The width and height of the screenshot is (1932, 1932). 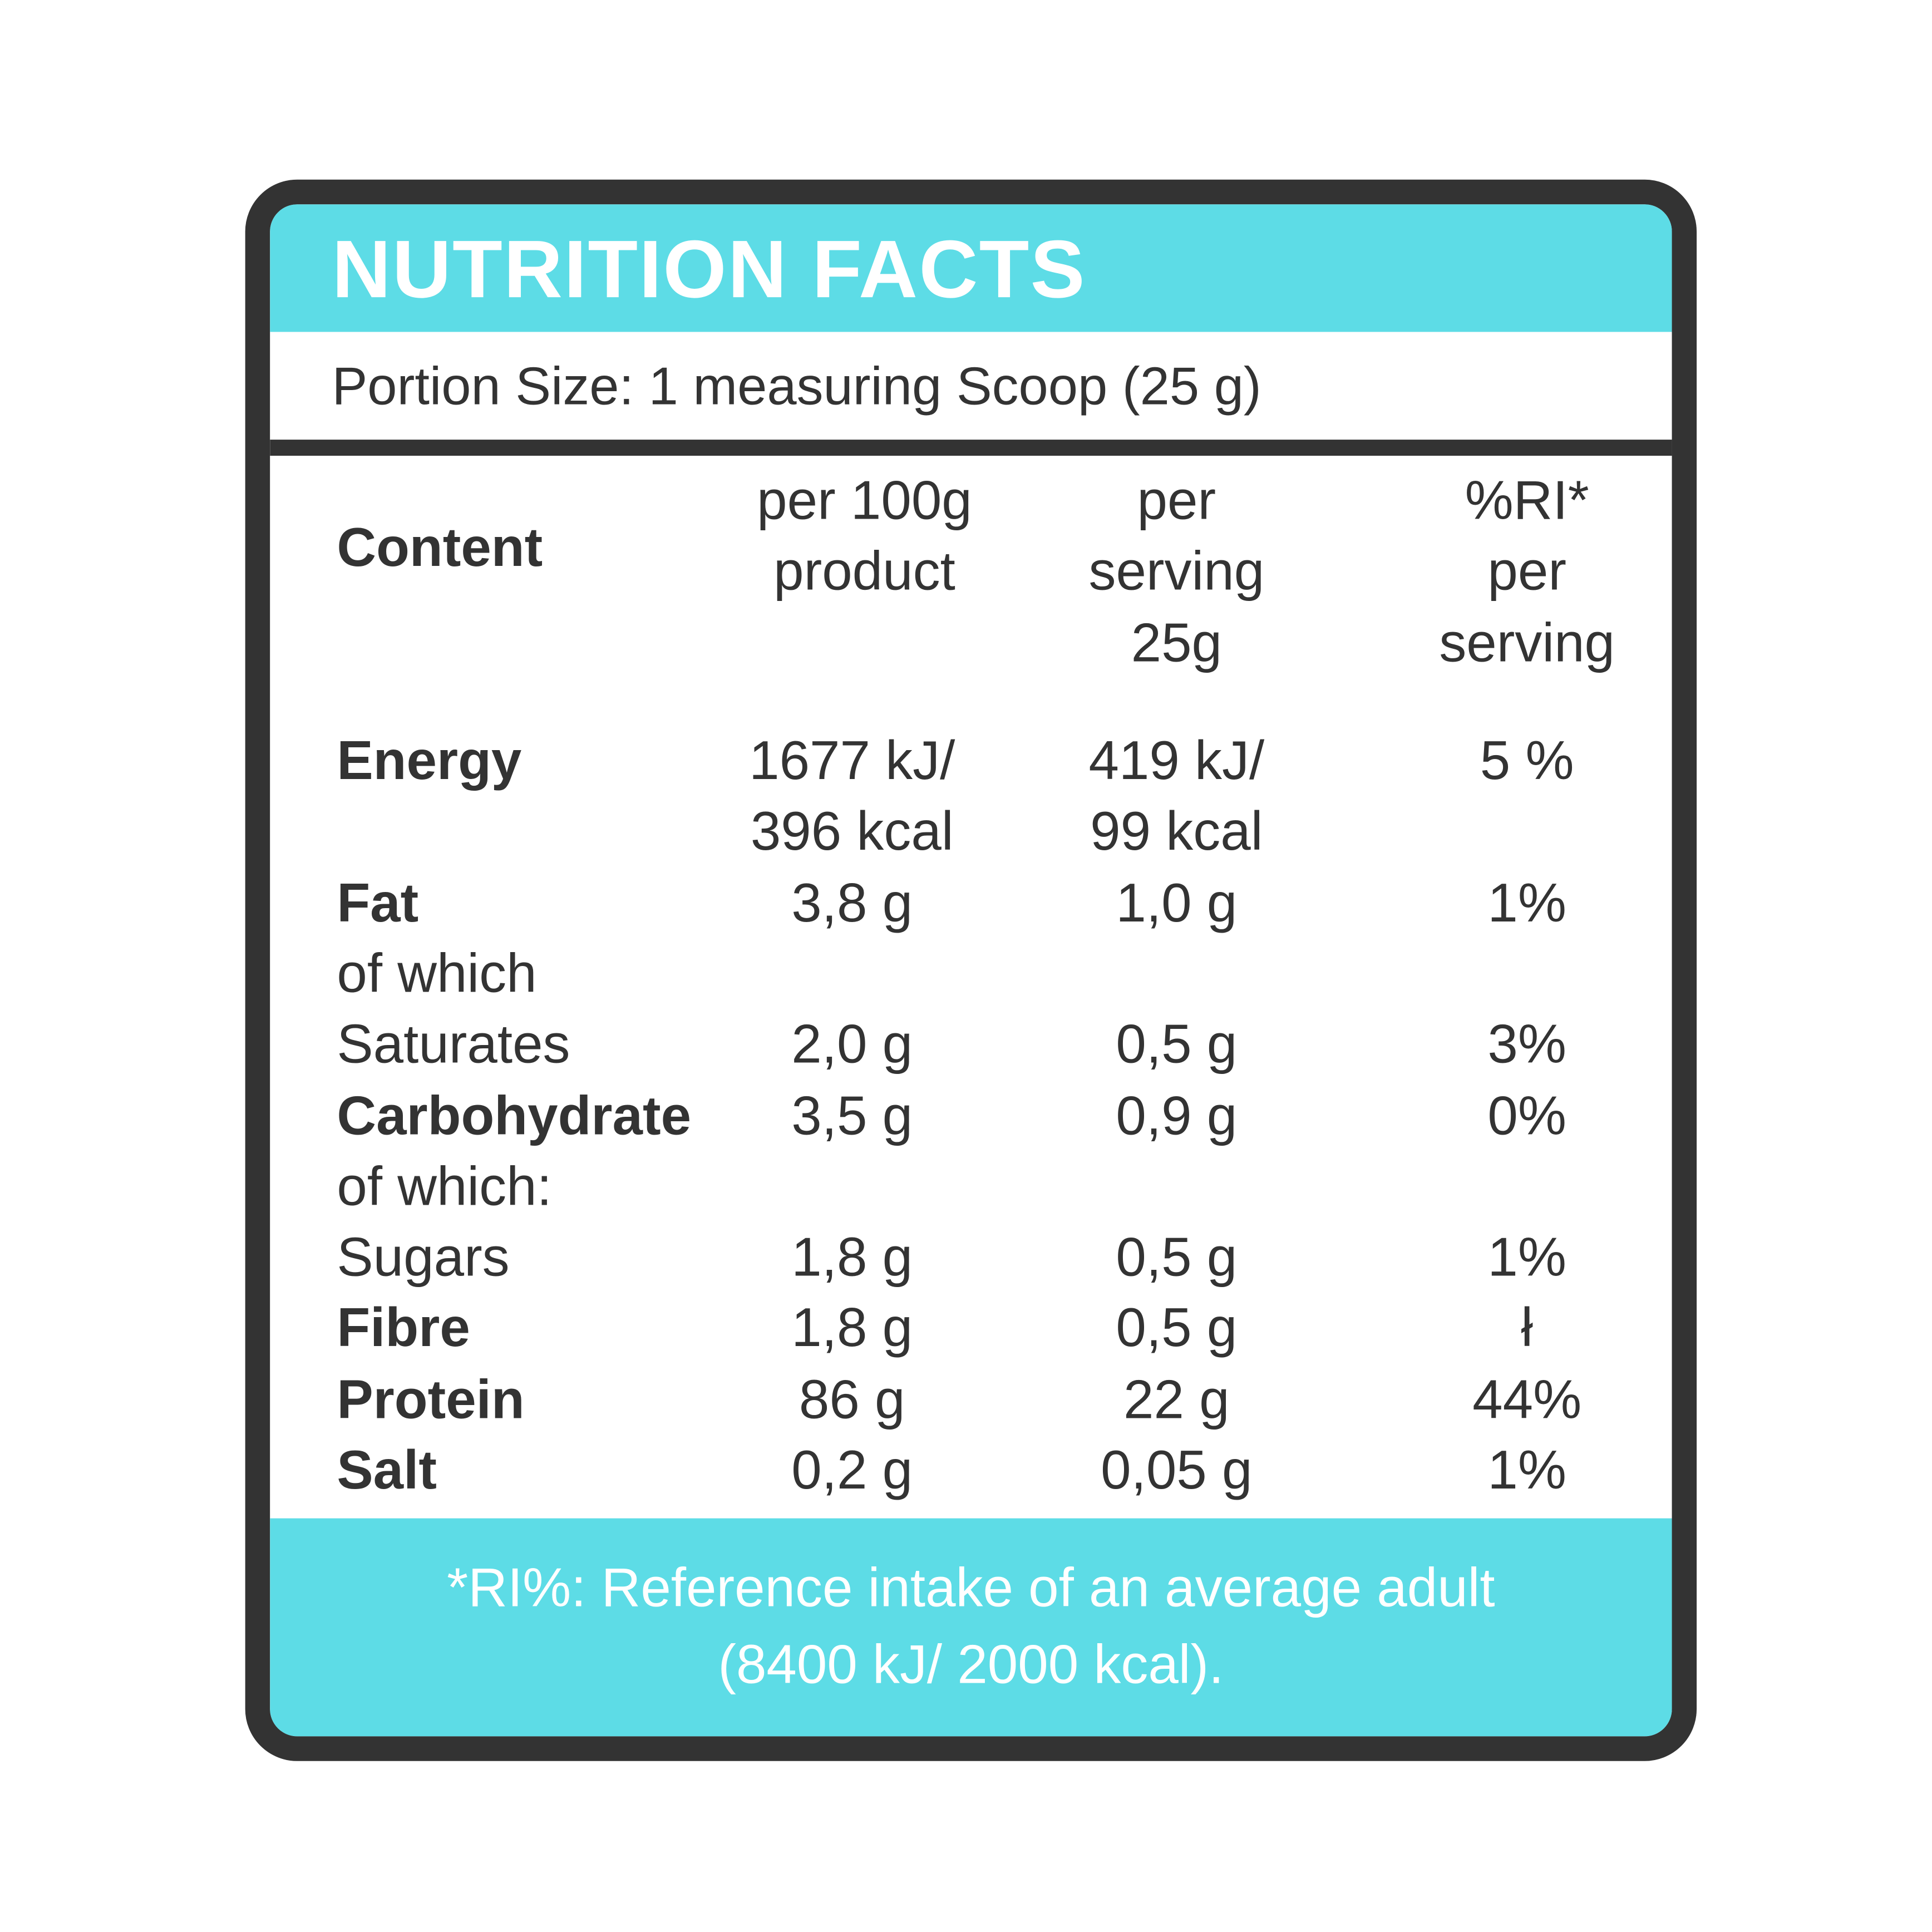 What do you see at coordinates (864, 572) in the screenshot?
I see `column-header: product` at bounding box center [864, 572].